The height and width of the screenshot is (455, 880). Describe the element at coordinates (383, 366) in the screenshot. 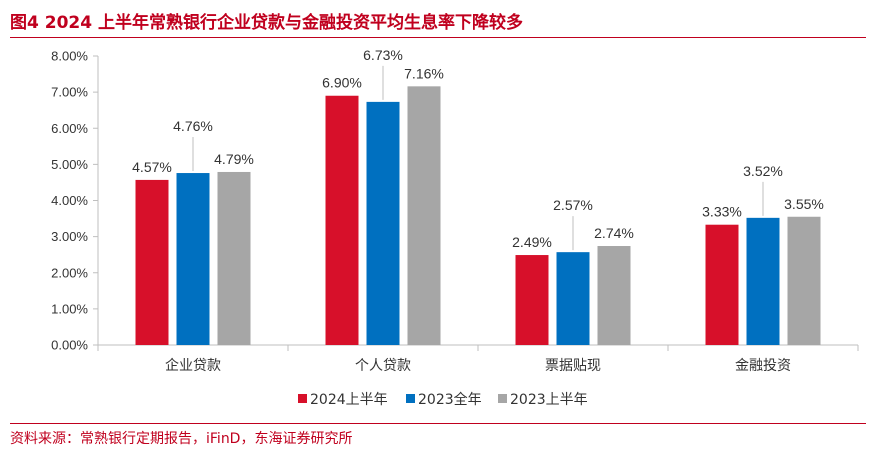

I see `x-category-label: 个人贷款` at that location.